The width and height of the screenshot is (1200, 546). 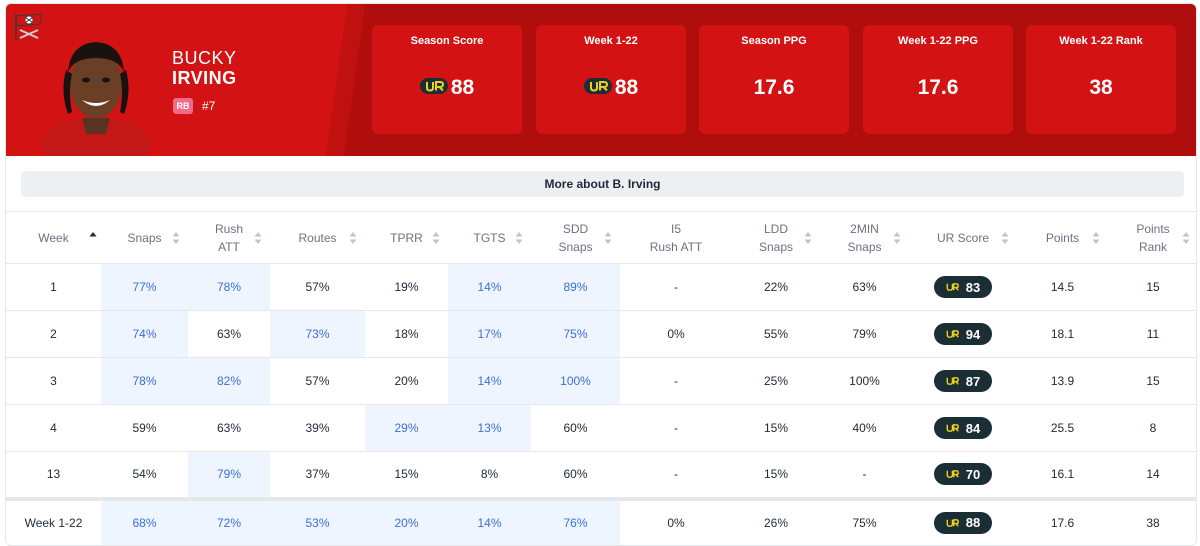 I want to click on ur-score-value: 70, so click(x=973, y=474).